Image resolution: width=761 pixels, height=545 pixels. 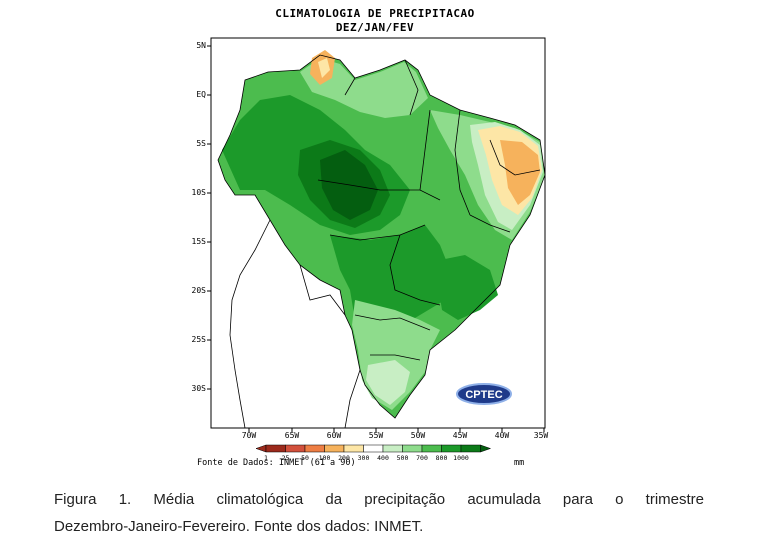 I want to click on lon-label: 45W, so click(x=460, y=435).